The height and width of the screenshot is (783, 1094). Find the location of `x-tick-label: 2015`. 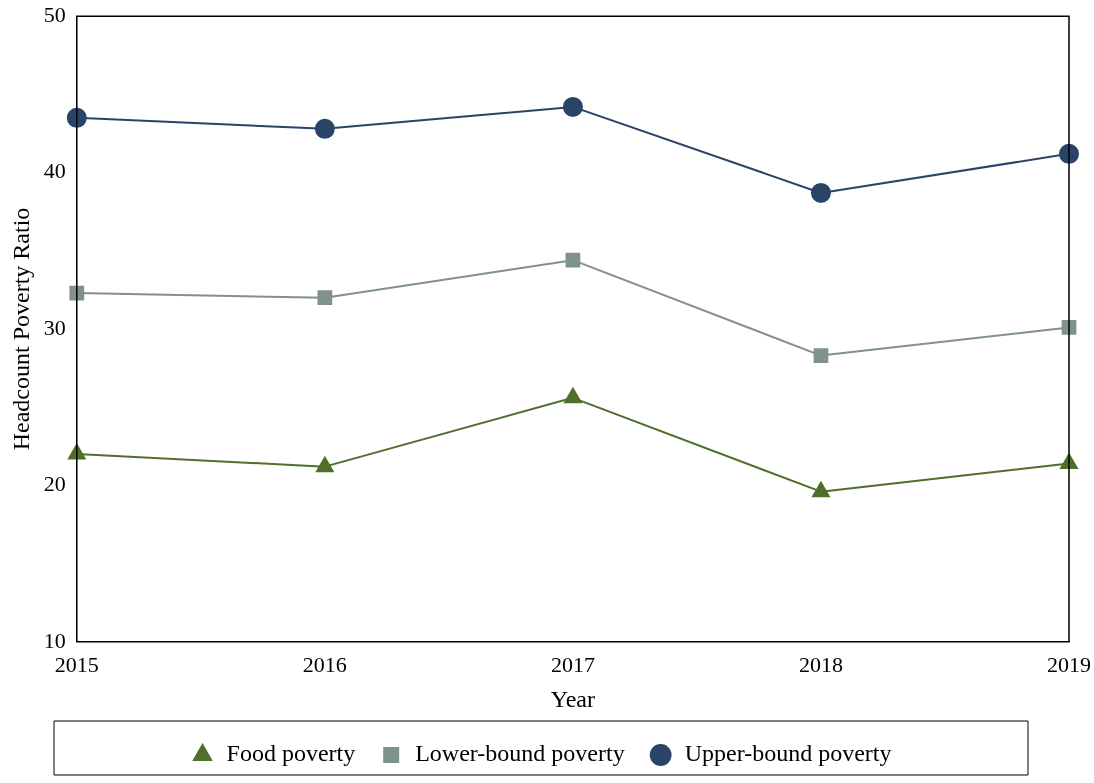

x-tick-label: 2015 is located at coordinates (76, 664).